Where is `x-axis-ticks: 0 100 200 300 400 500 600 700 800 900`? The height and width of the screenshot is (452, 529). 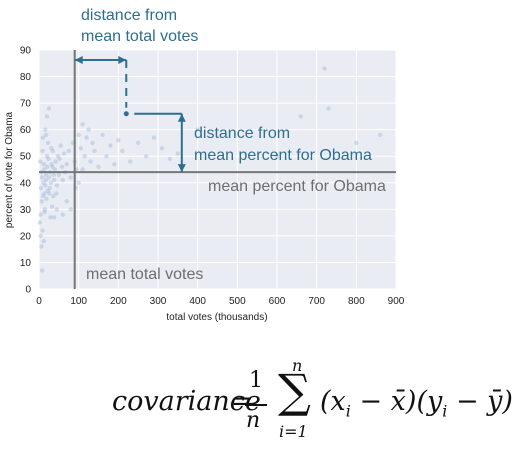
x-axis-ticks: 0 100 200 300 400 500 600 700 800 900 is located at coordinates (220, 301).